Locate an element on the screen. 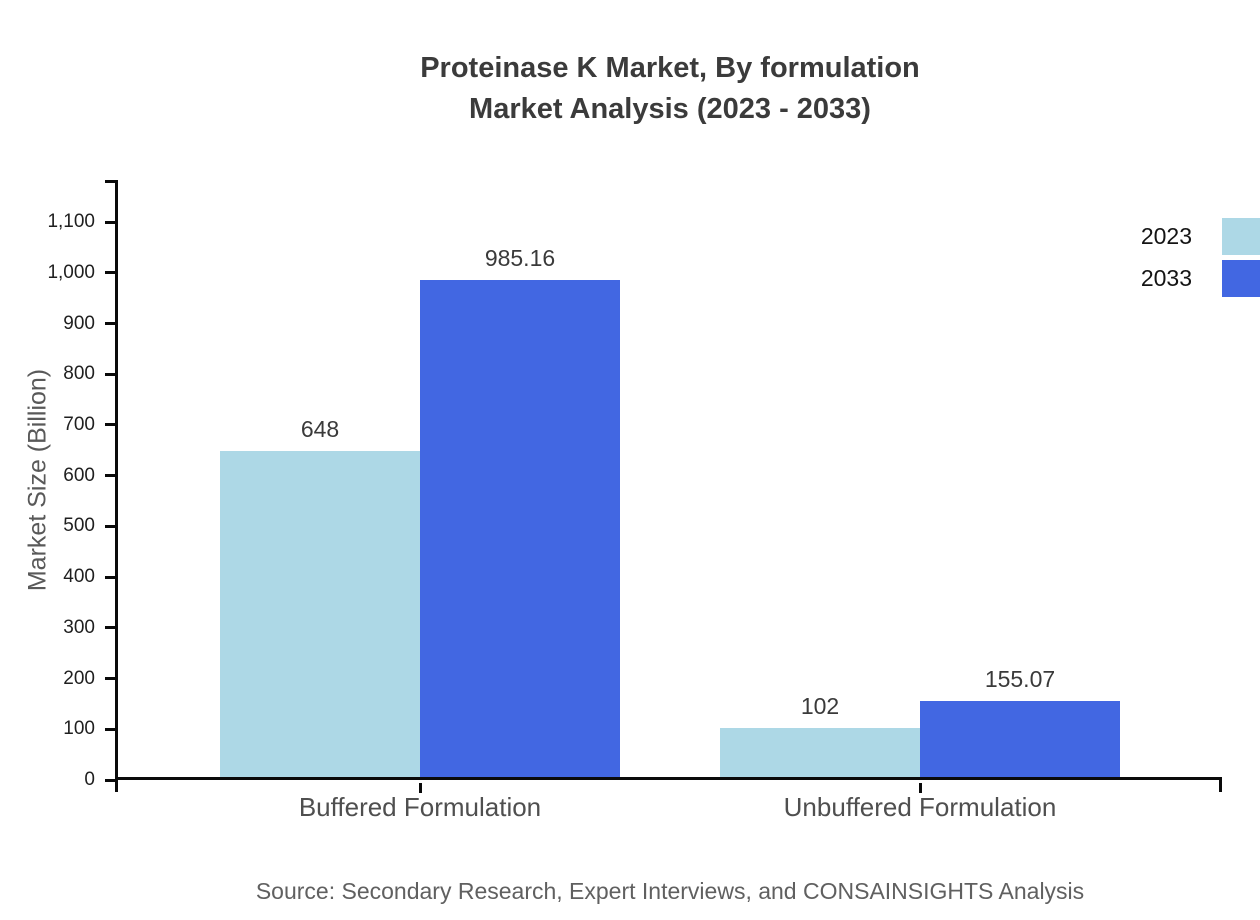  y-axis-top-cap-tick is located at coordinates (110, 181).